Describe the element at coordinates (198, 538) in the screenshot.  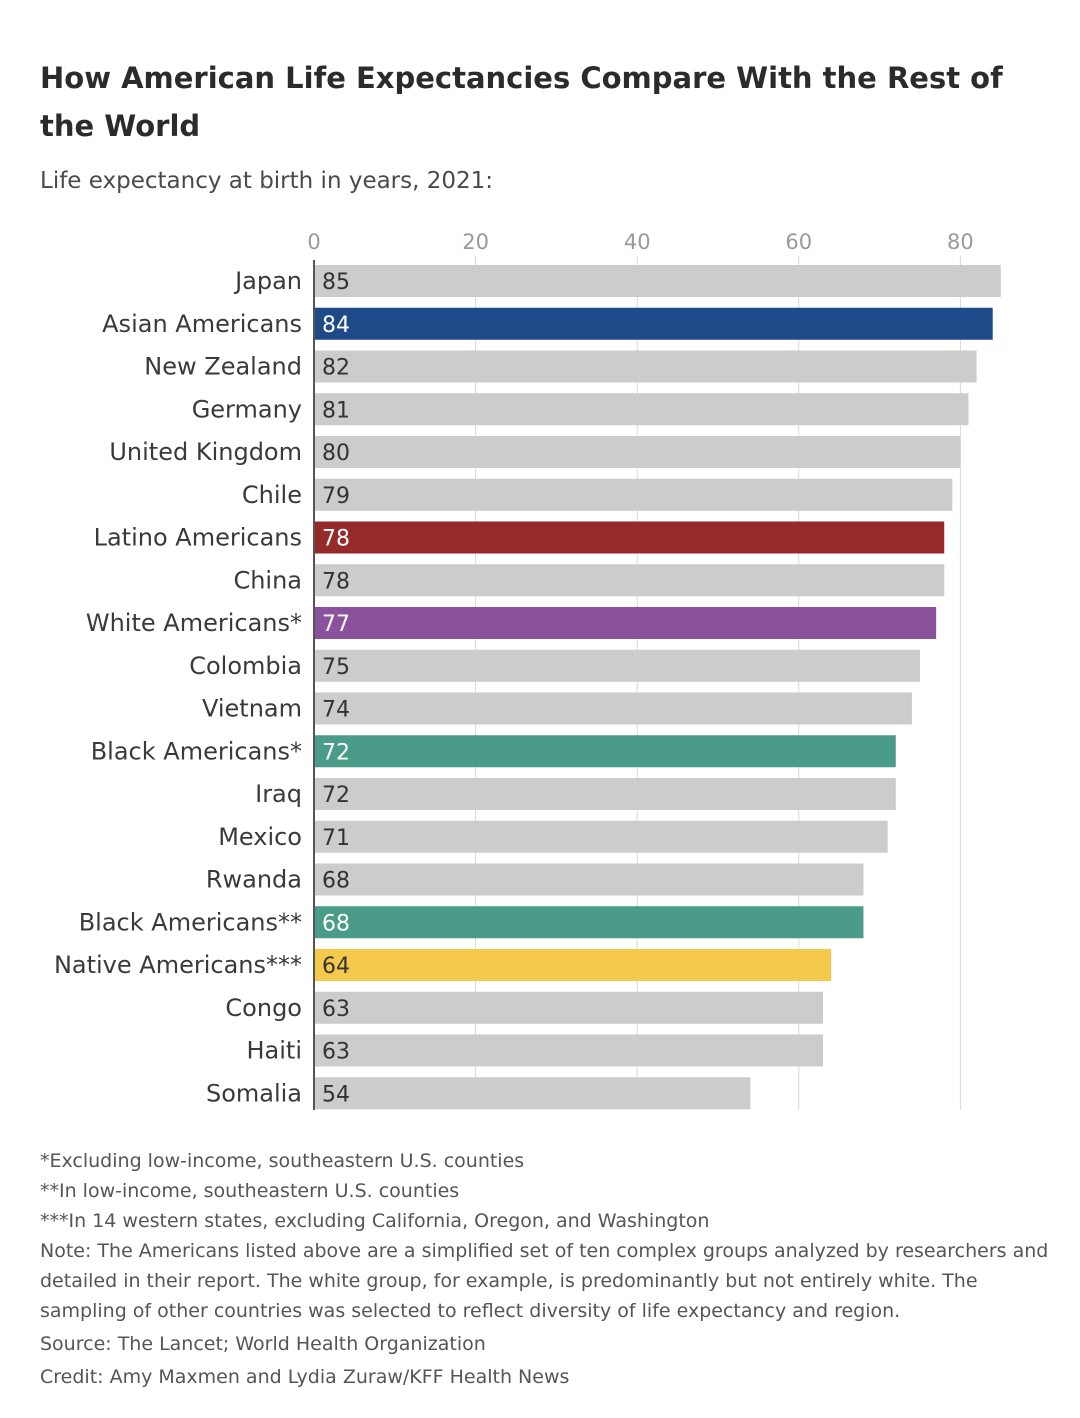
I see `category-label-latino-americans: Latino Americans` at that location.